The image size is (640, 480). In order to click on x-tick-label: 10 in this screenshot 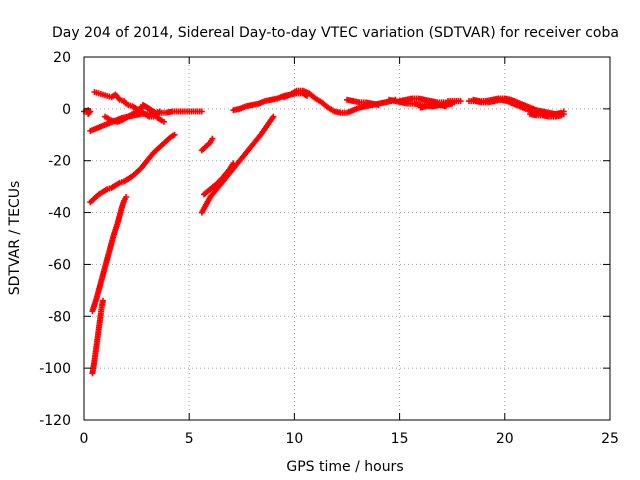, I will do `click(294, 439)`.